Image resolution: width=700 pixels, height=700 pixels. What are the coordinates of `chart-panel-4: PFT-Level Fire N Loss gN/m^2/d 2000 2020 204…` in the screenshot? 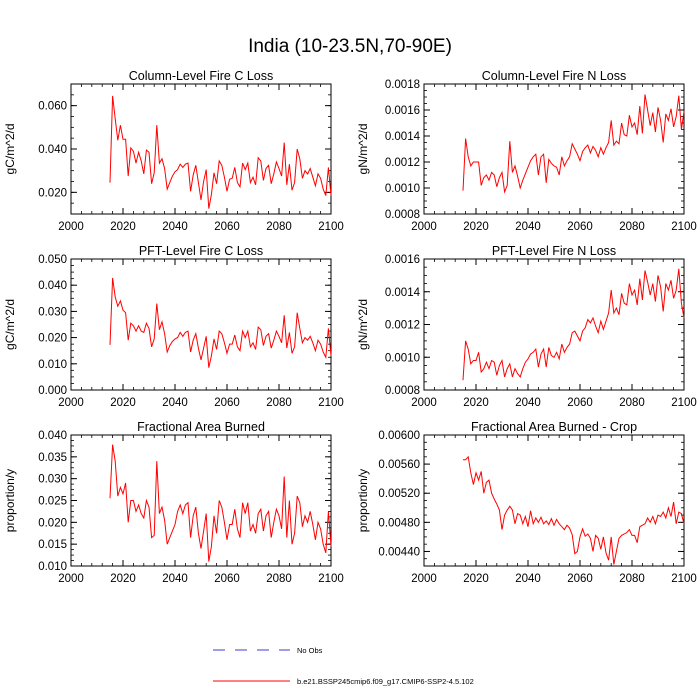 It's located at (526, 326).